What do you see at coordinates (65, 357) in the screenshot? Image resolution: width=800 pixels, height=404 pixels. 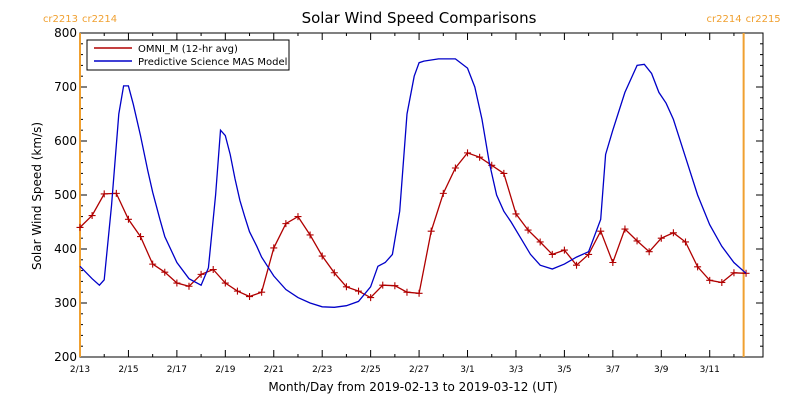 I see `y-tick-label: 200` at bounding box center [65, 357].